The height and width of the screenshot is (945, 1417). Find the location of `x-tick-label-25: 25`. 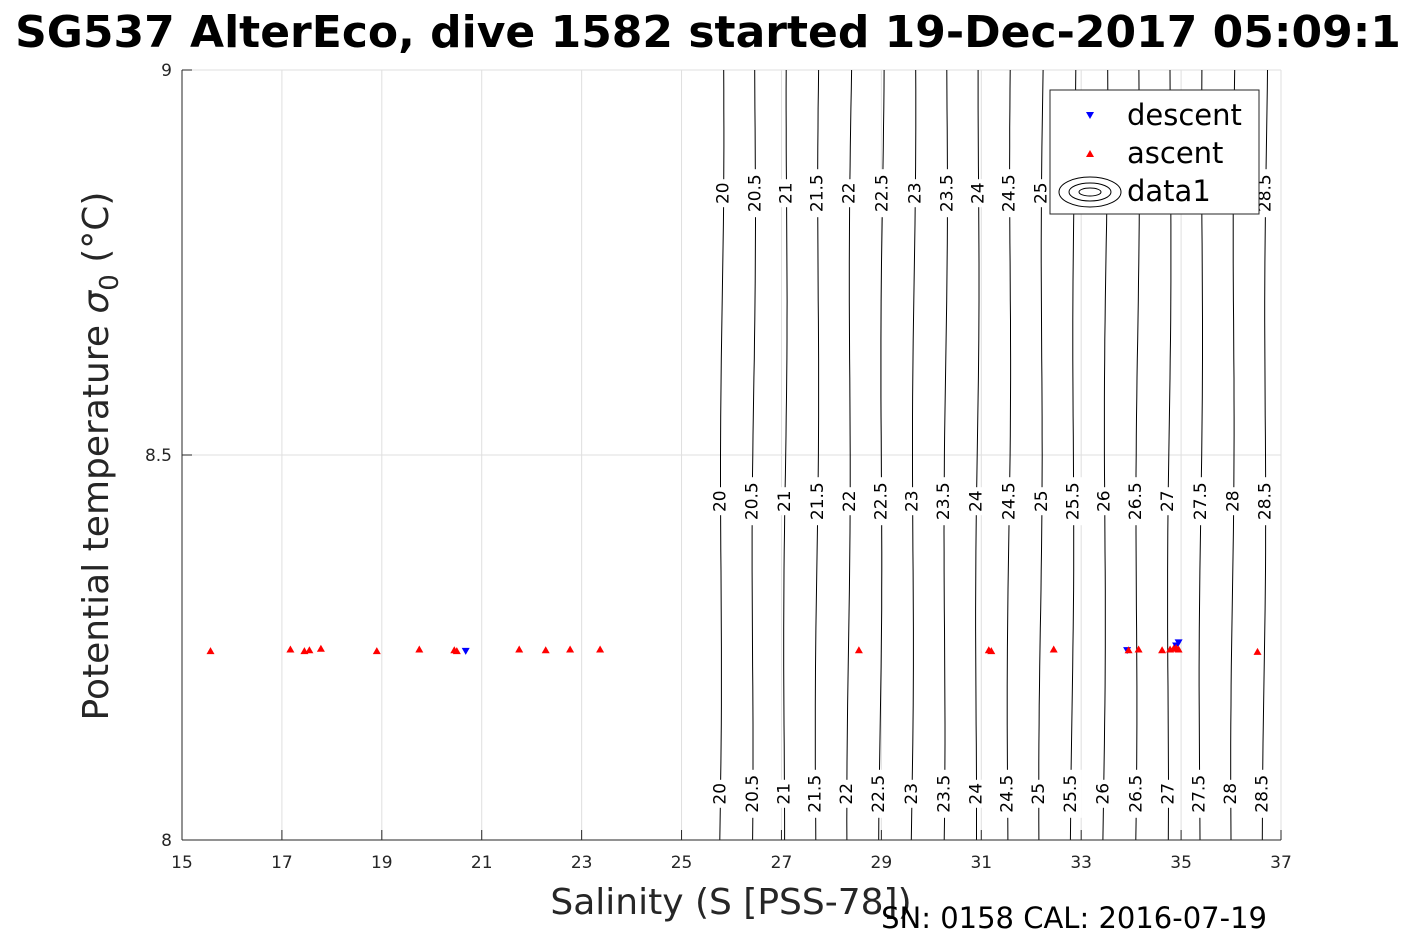

x-tick-label-25: 25 is located at coordinates (682, 863).